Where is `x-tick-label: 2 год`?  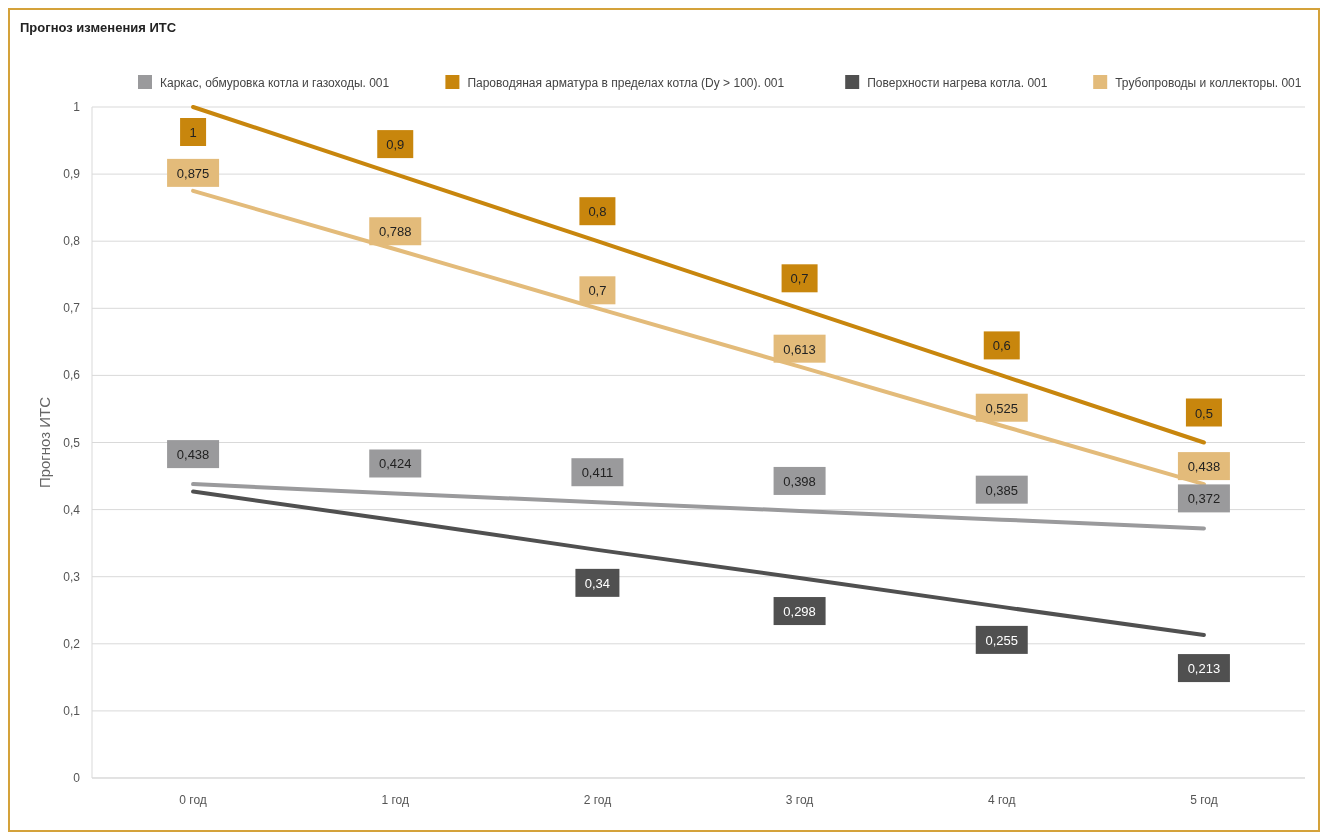
x-tick-label: 2 год is located at coordinates (597, 800).